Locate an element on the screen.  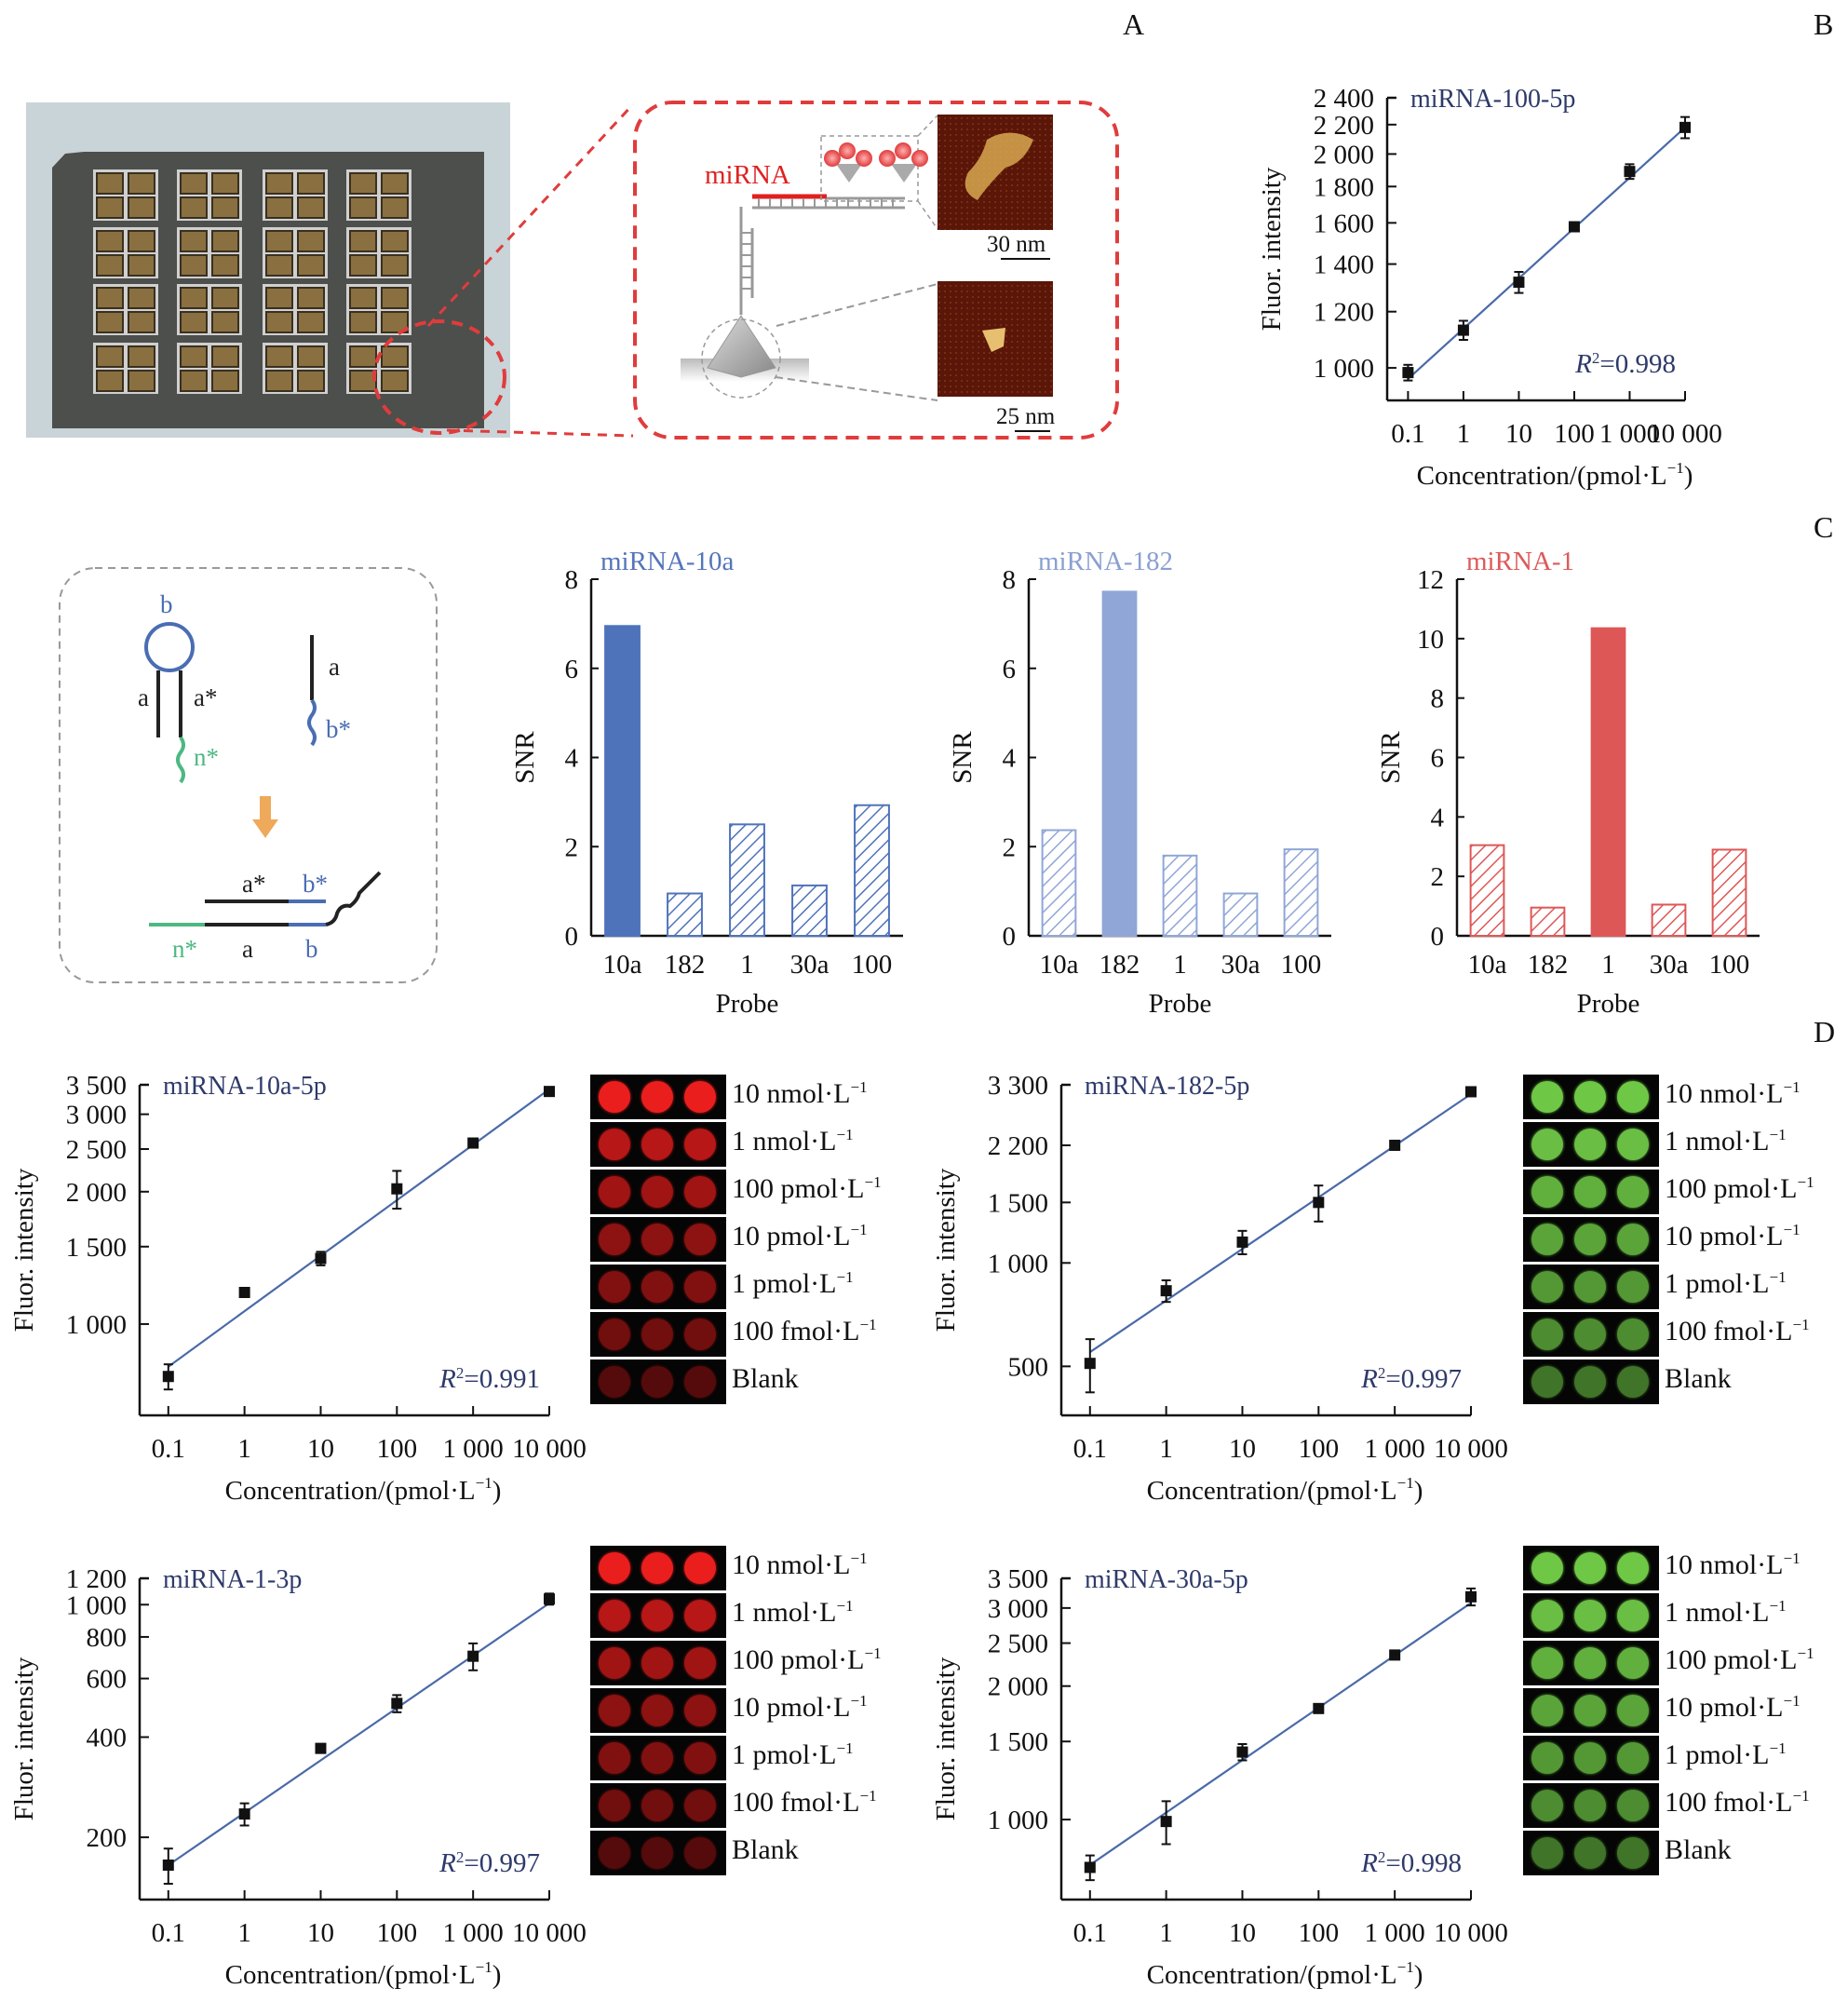
label-product-b-star: b* is located at coordinates (315, 884).